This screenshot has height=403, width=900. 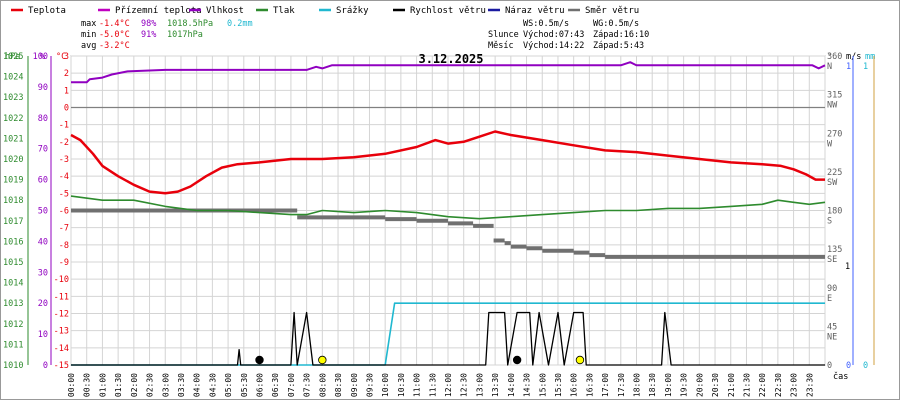 I want to click on humidity-tick: 30, so click(x=43, y=273).